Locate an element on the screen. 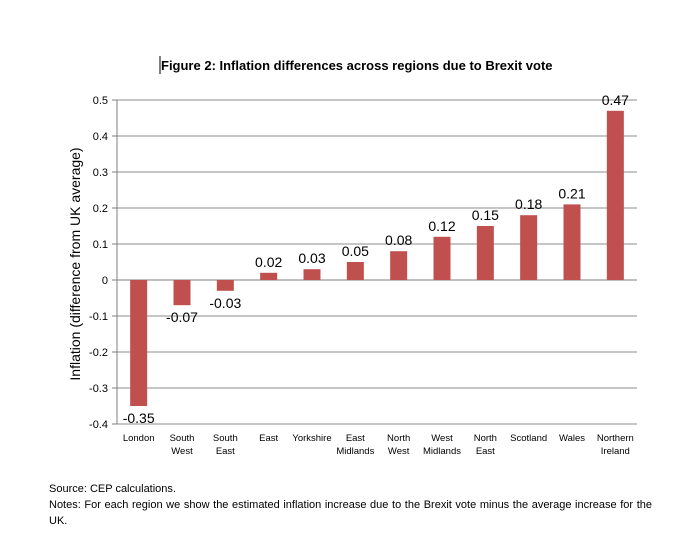  category-label: North West is located at coordinates (398, 445).